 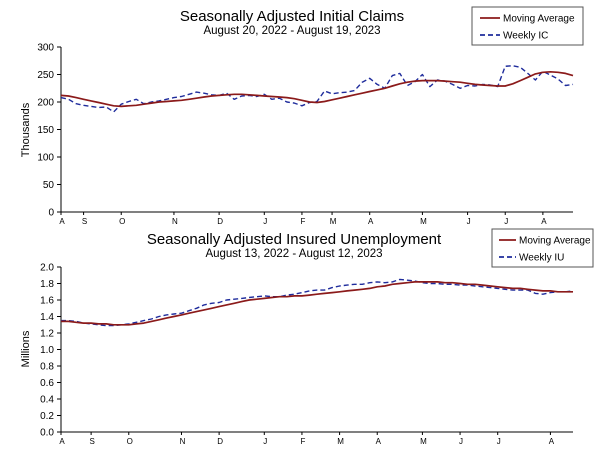 I want to click on chart1-y-axis-label: Thousands, so click(x=26, y=129).